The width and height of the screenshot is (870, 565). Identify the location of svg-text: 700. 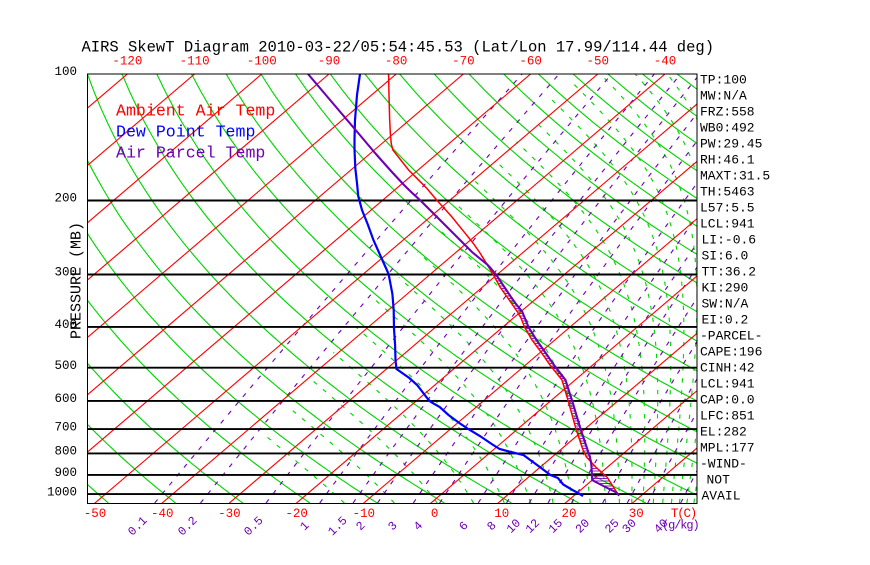
(65, 427).